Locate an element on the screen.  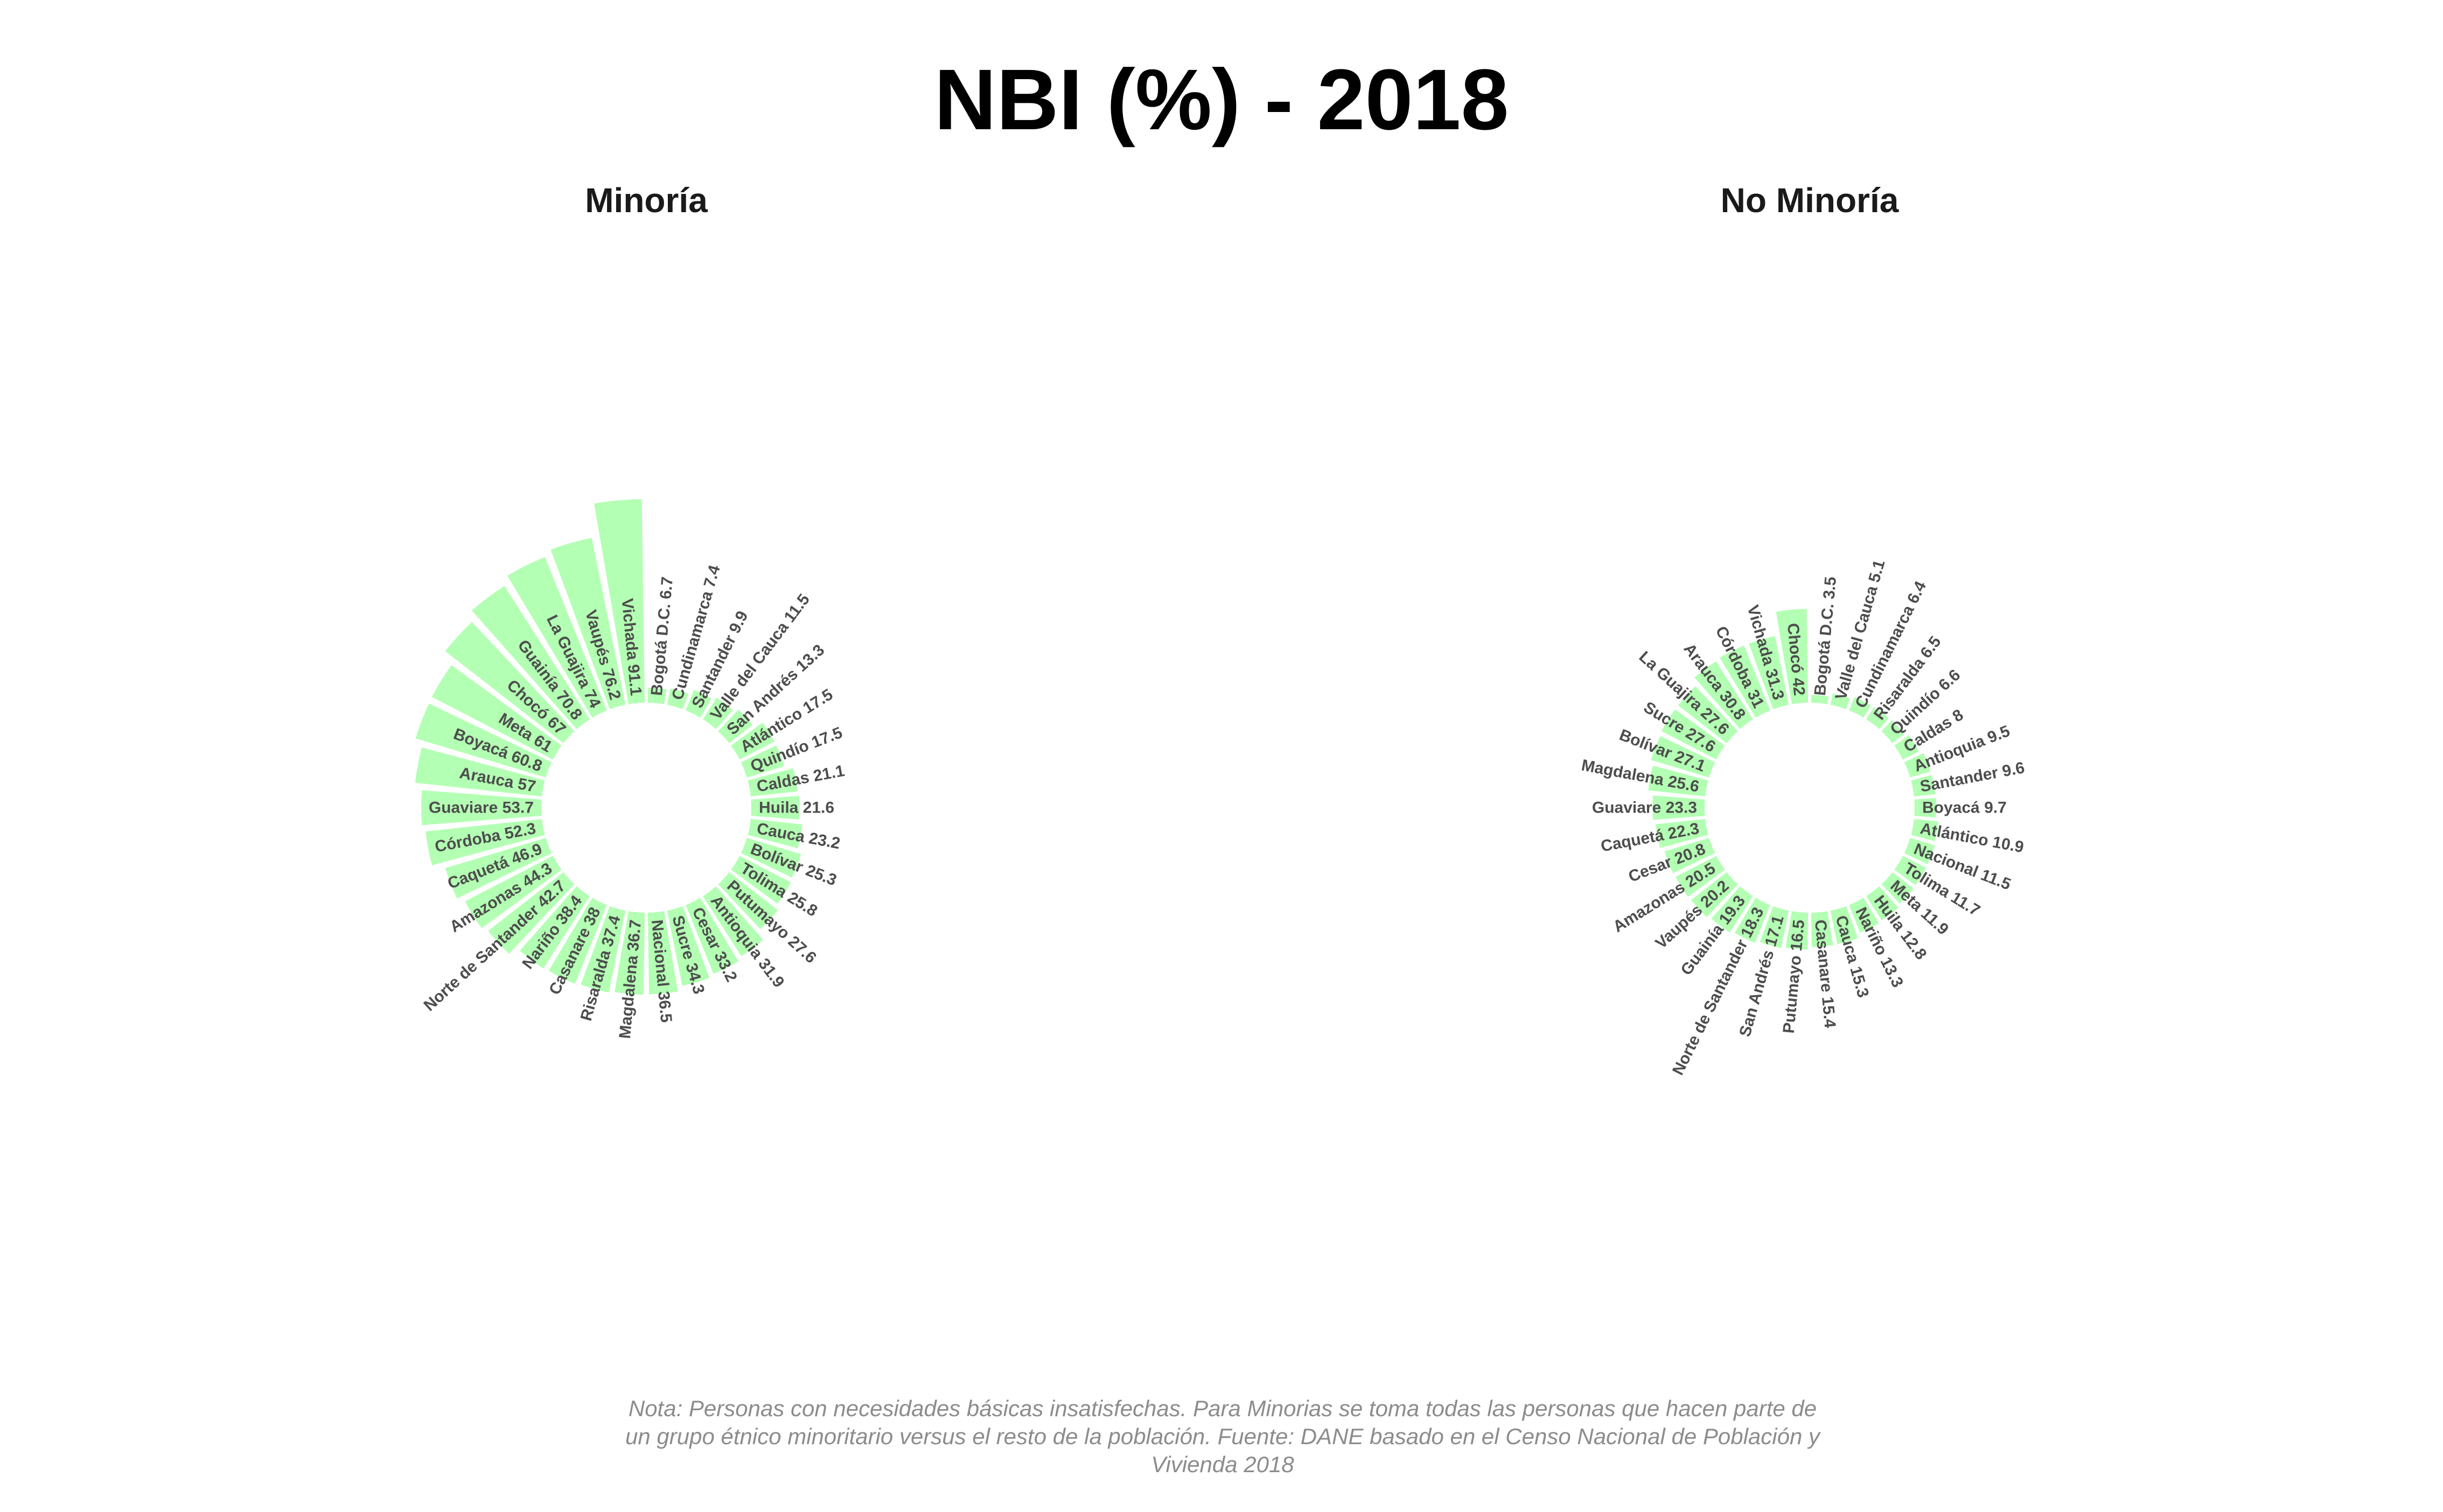
bar-label-no-minoria-0: Bogotá D.C. 3.5 is located at coordinates (1825, 636).